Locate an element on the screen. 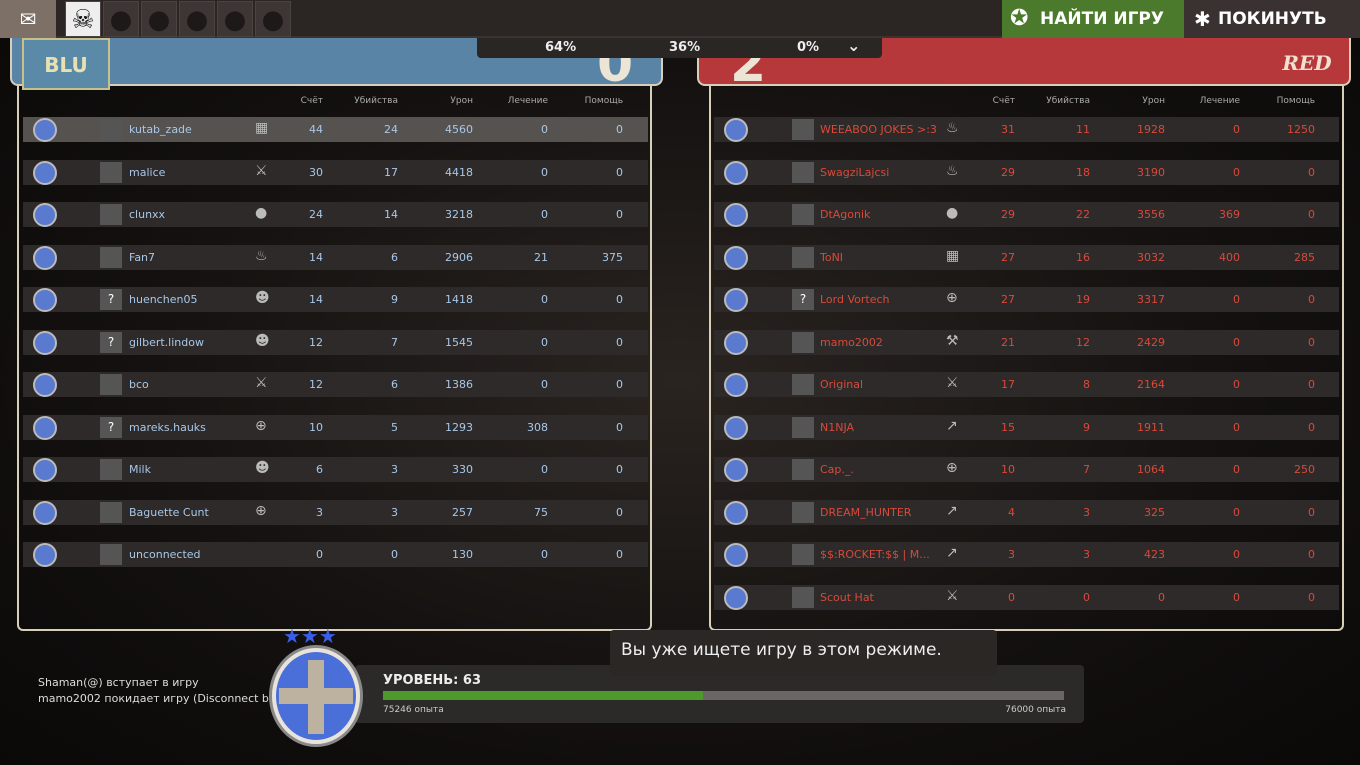 Image resolution: width=1360 pixels, height=765 pixels. gear-icon: ✪ is located at coordinates (1019, 18).